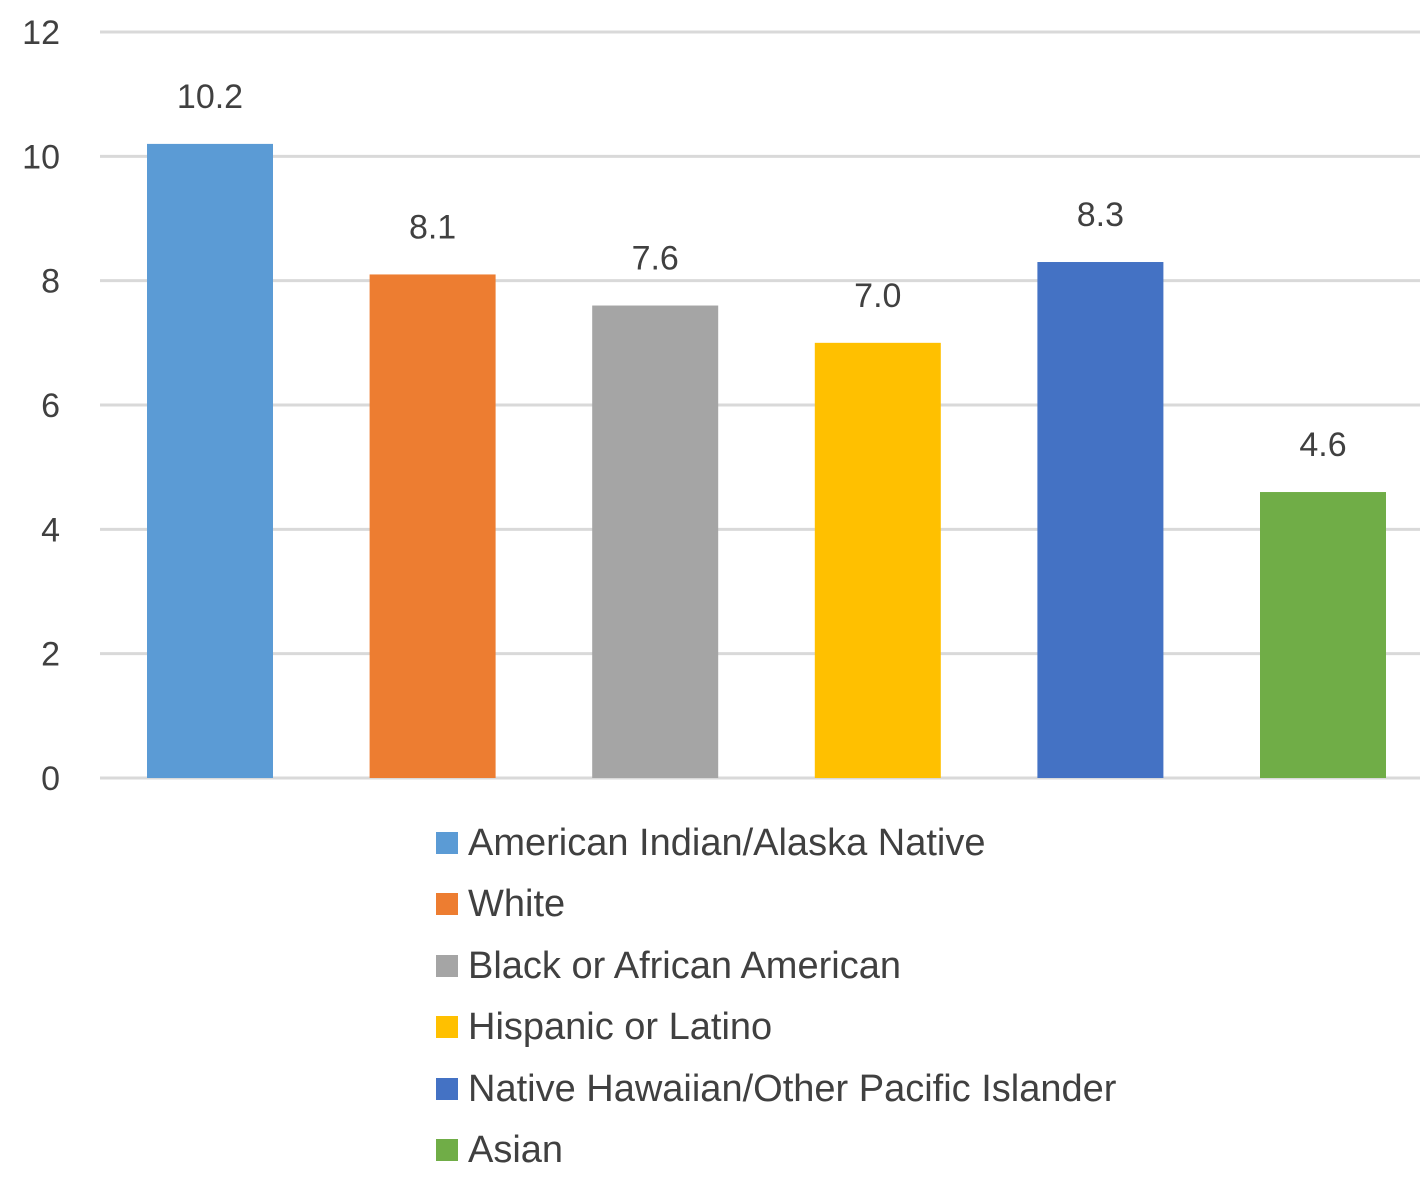  Describe the element at coordinates (50, 282) in the screenshot. I see `y-tick-label: 8` at that location.